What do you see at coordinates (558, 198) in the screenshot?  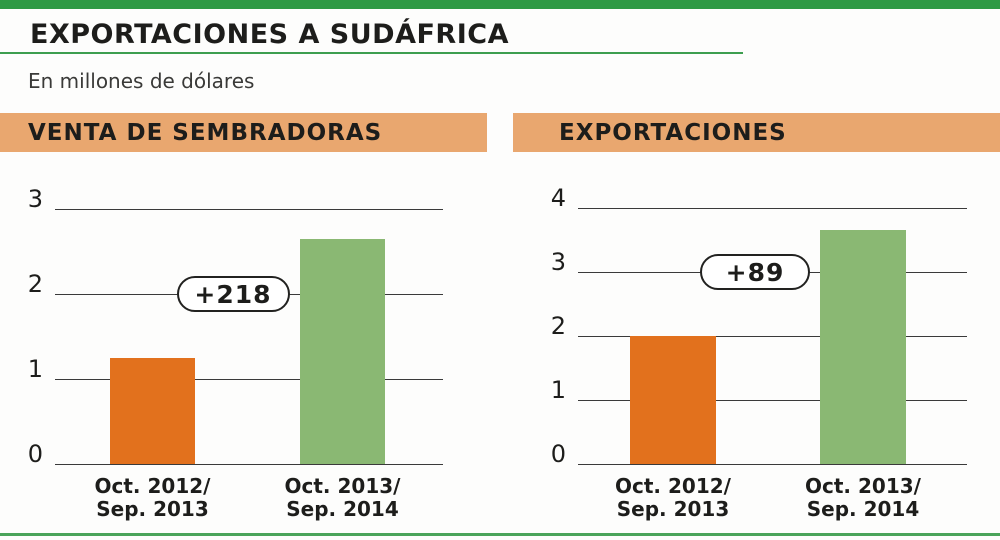 I see `y-axis-tick-4: 4` at bounding box center [558, 198].